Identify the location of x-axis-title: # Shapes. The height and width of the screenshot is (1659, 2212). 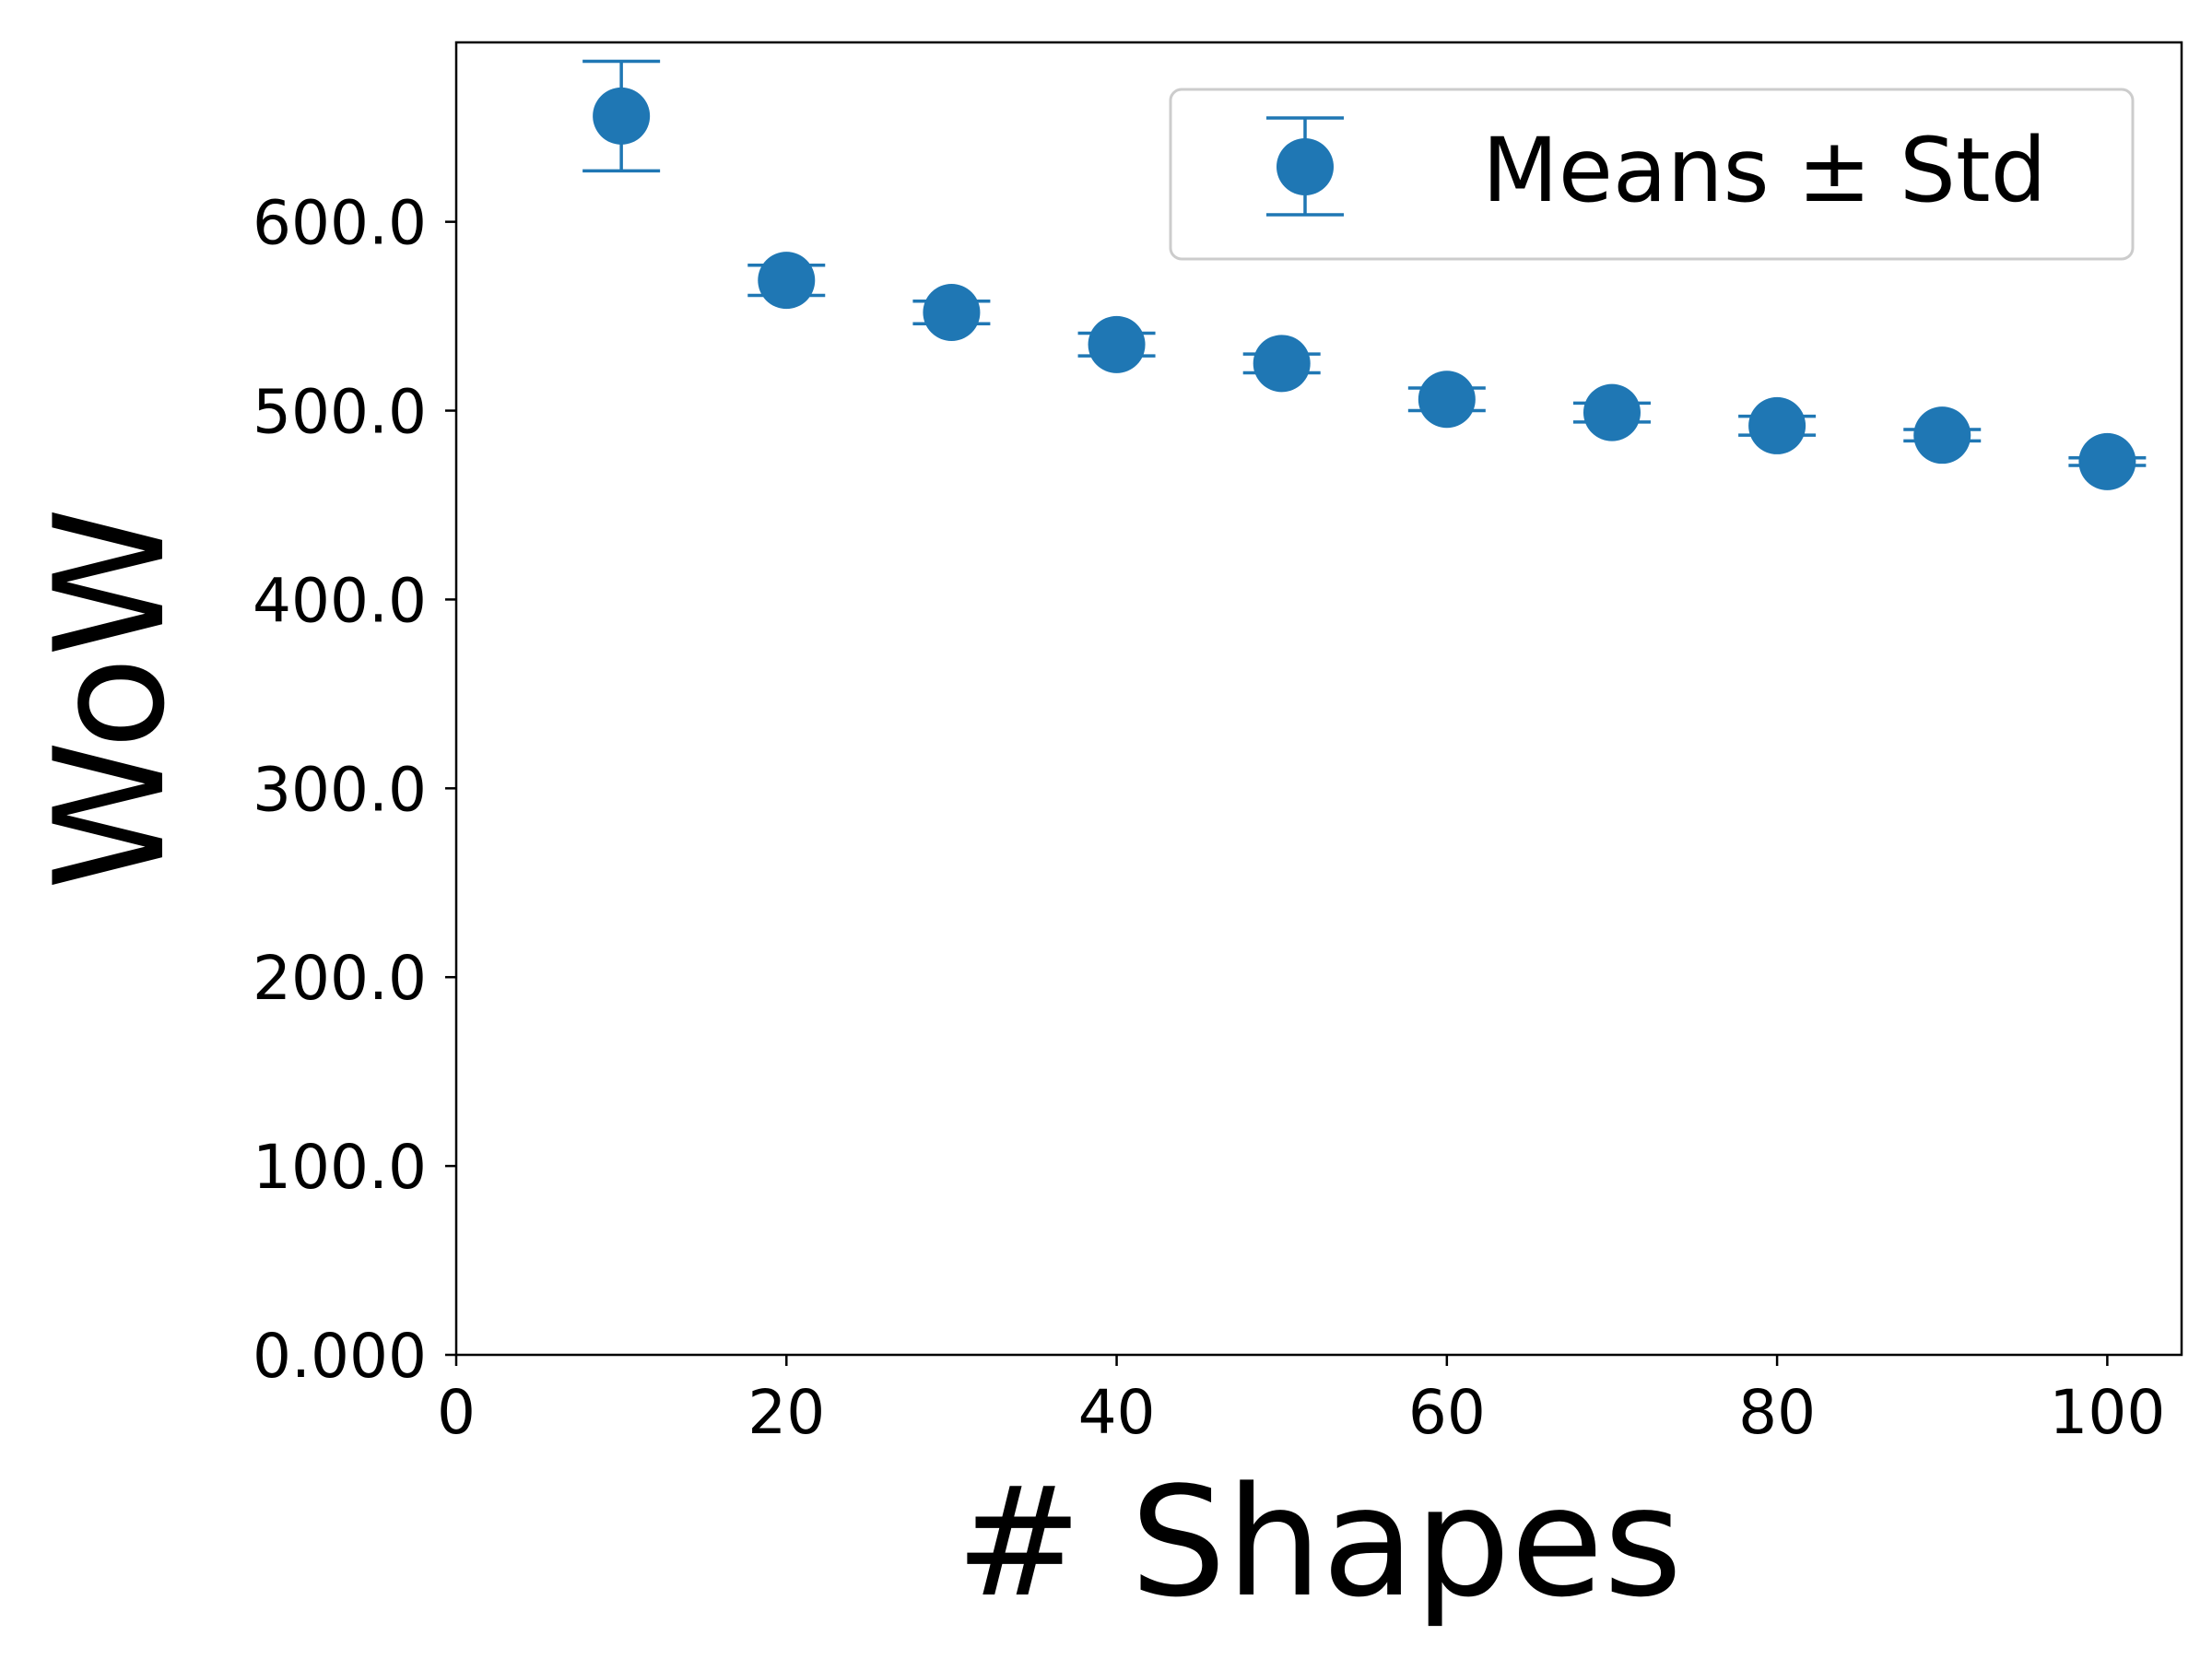
(1319, 1542).